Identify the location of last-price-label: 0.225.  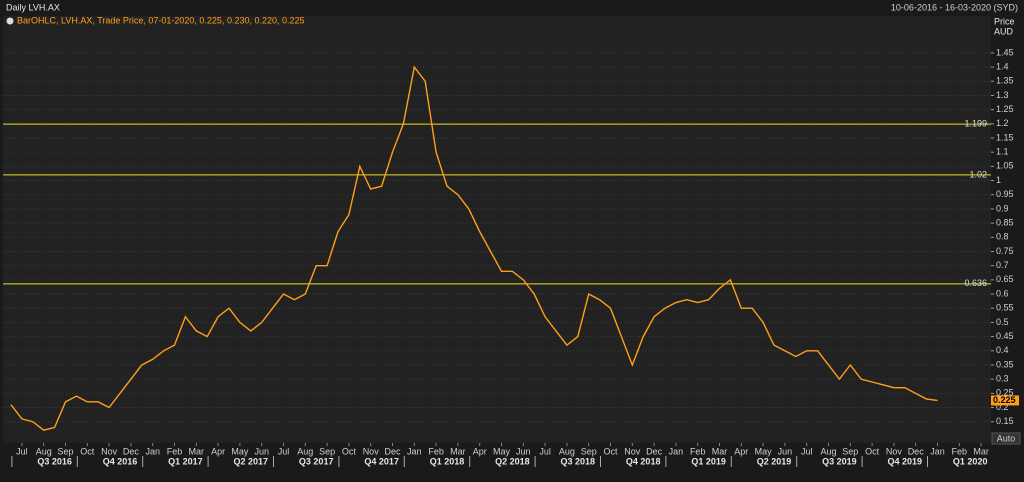
(1004, 400).